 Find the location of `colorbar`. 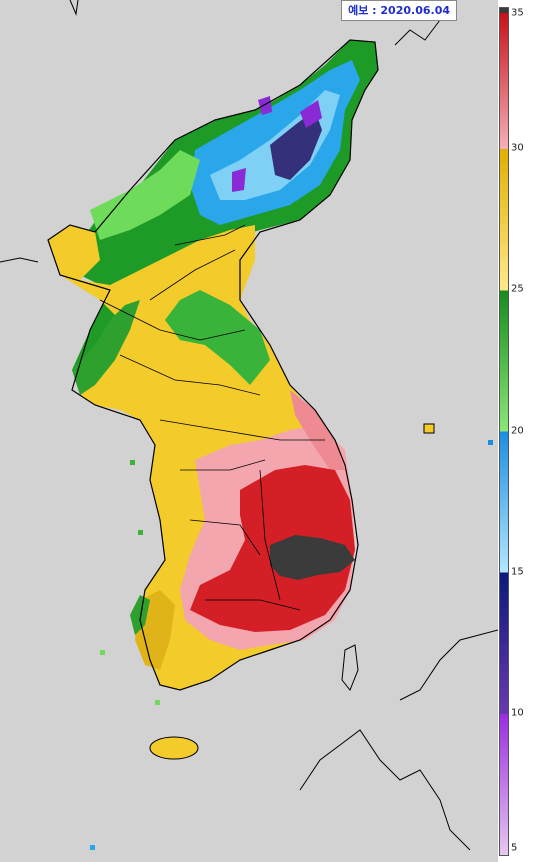

colorbar is located at coordinates (504, 431).